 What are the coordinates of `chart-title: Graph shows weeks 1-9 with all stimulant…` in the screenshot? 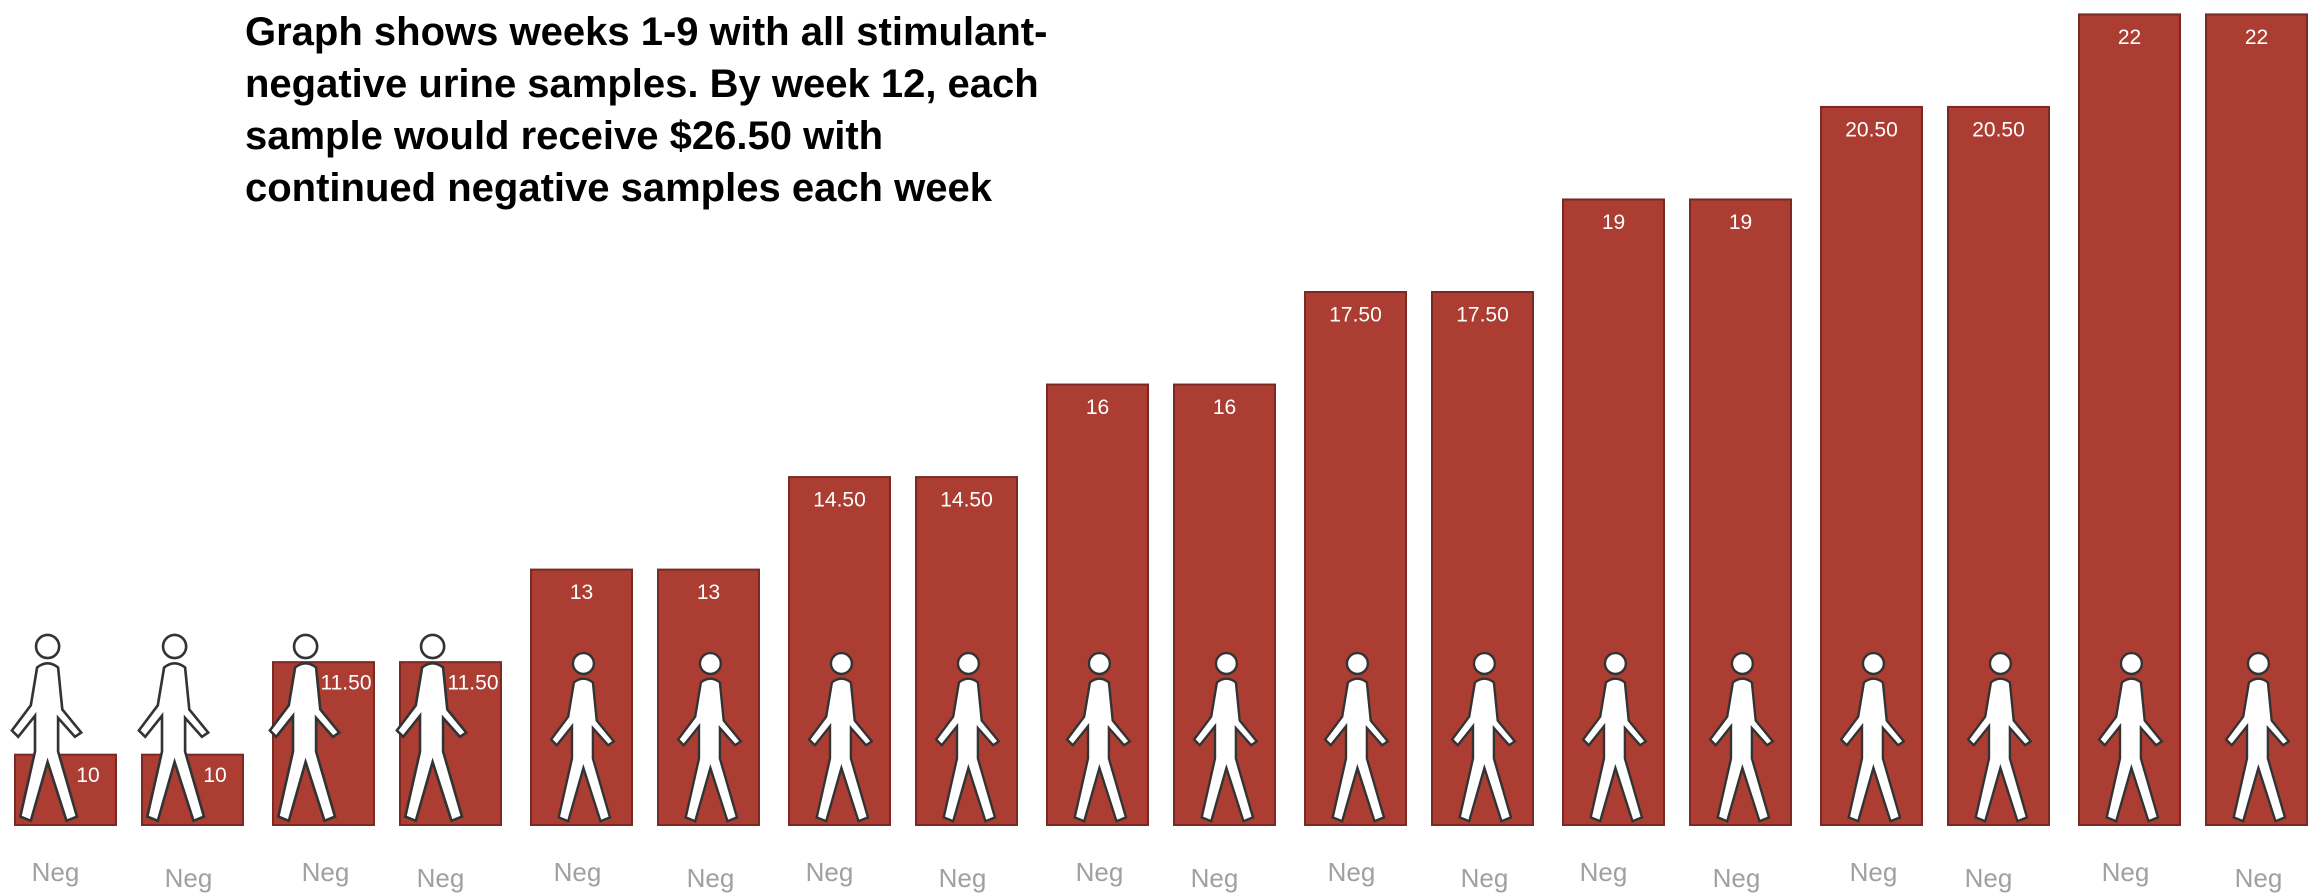 It's located at (646, 110).